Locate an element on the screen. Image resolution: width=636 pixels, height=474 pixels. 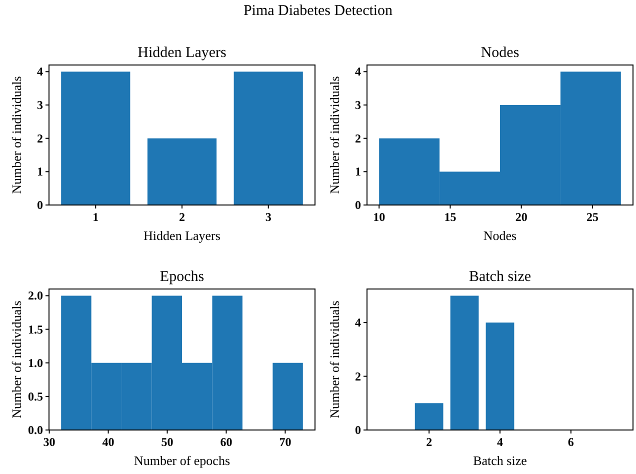
chart-title: Epochs is located at coordinates (182, 277).